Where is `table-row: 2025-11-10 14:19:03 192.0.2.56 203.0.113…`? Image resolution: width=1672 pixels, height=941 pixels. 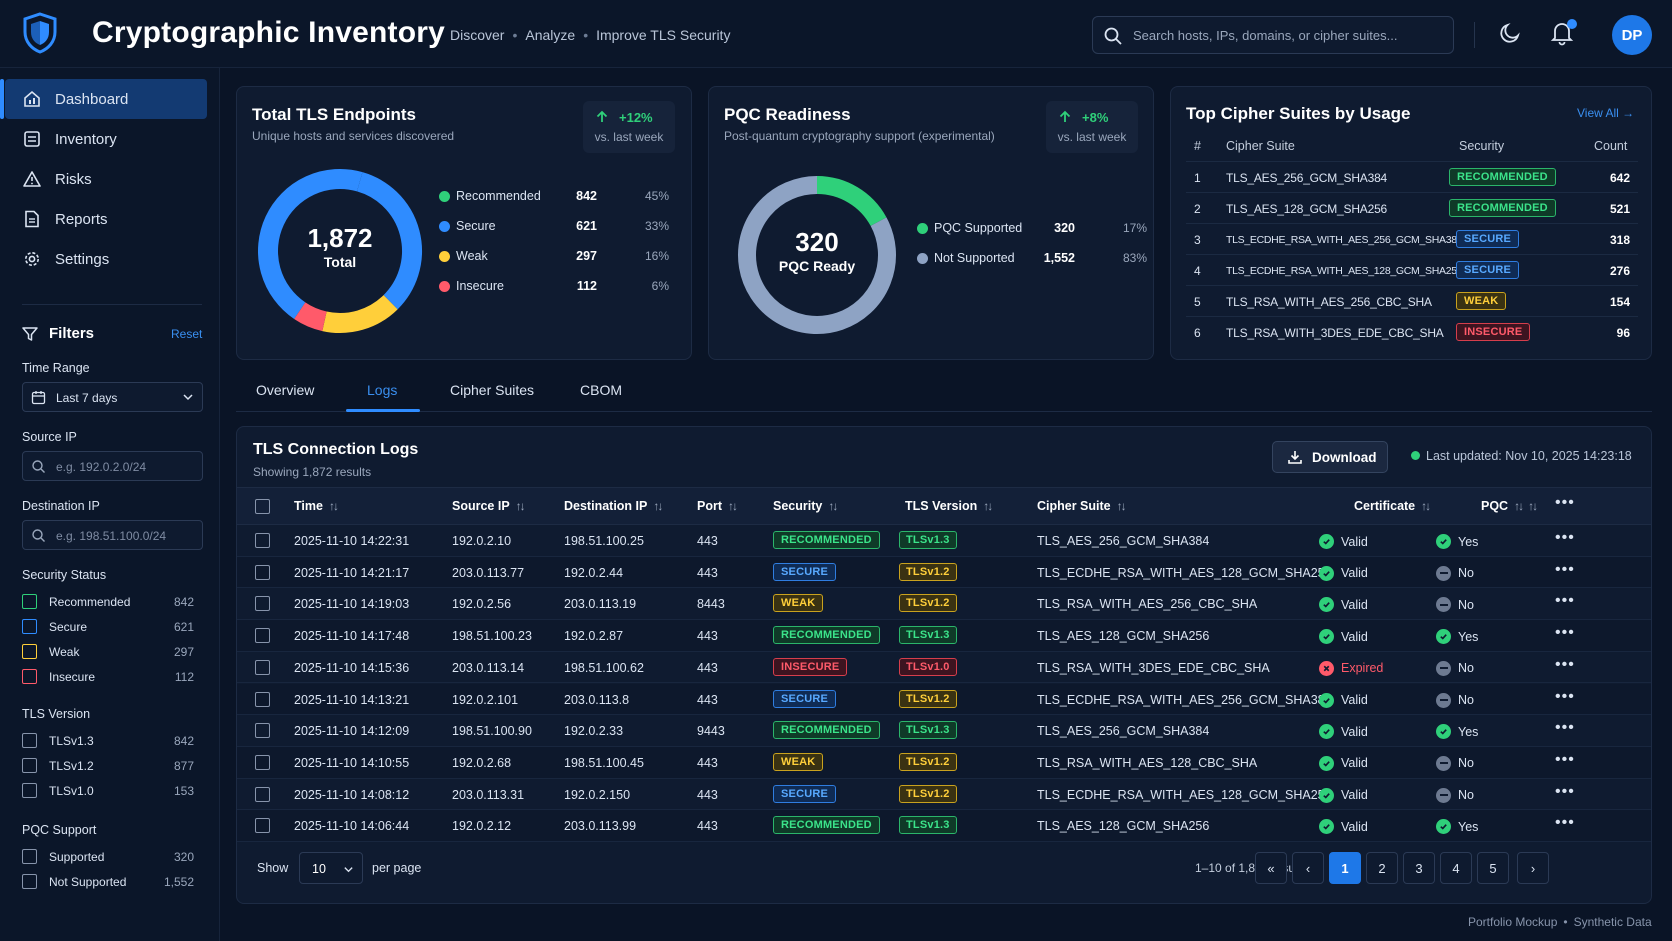
table-row: 2025-11-10 14:19:03 192.0.2.56 203.0.113… is located at coordinates (944, 604).